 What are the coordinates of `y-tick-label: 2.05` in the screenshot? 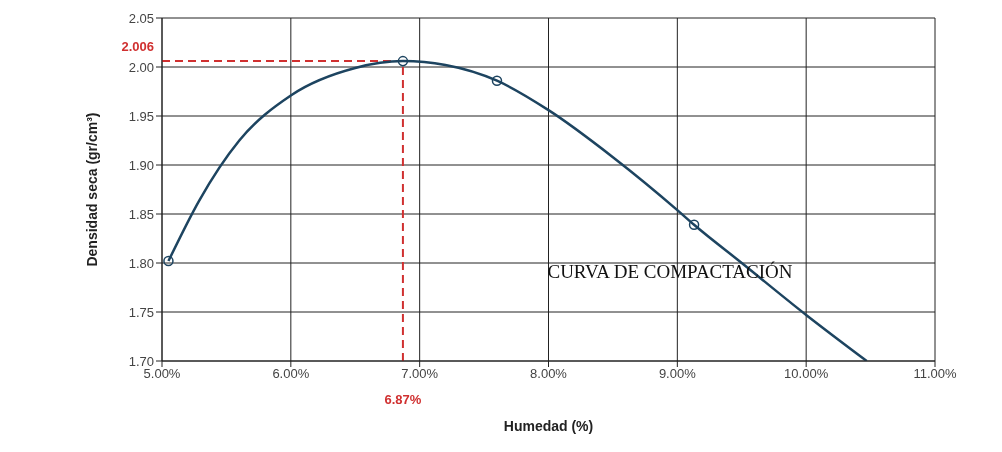 It's located at (141, 18).